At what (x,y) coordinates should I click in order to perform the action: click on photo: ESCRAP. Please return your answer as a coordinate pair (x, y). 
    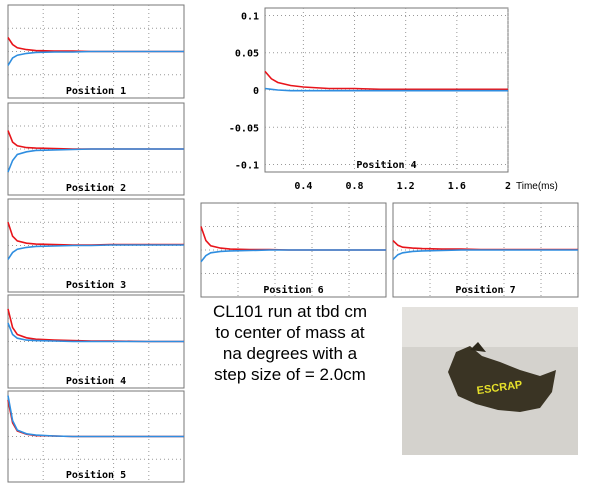
    Looking at the image, I should click on (490, 381).